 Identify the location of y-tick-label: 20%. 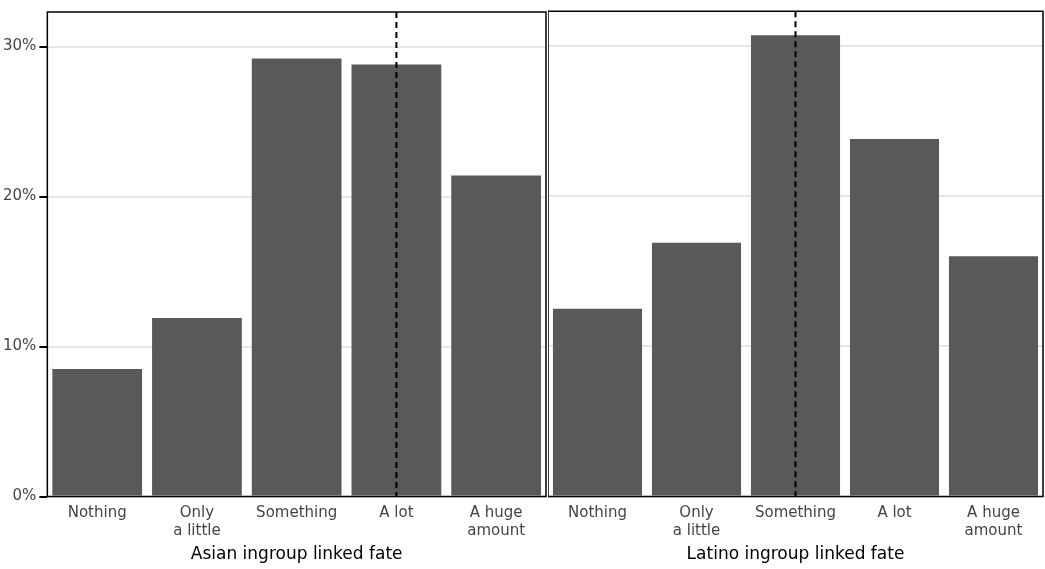
(20, 195).